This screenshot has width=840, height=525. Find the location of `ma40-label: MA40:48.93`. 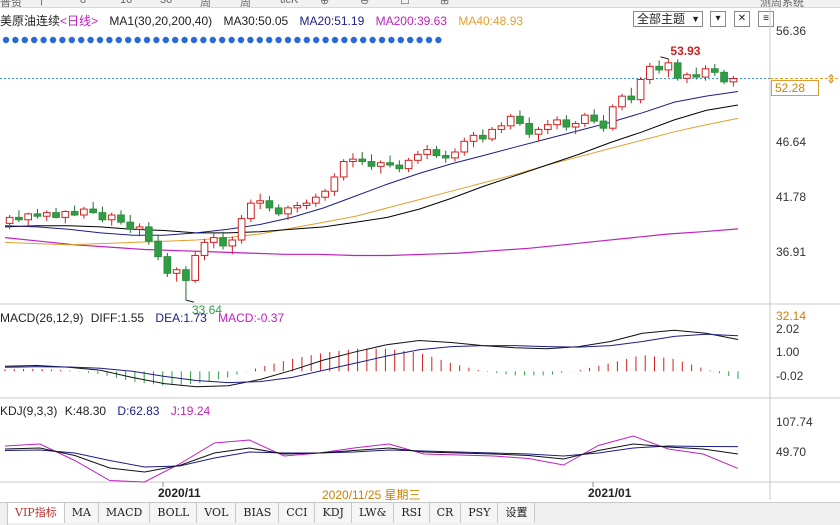

ma40-label: MA40:48.93 is located at coordinates (491, 21).